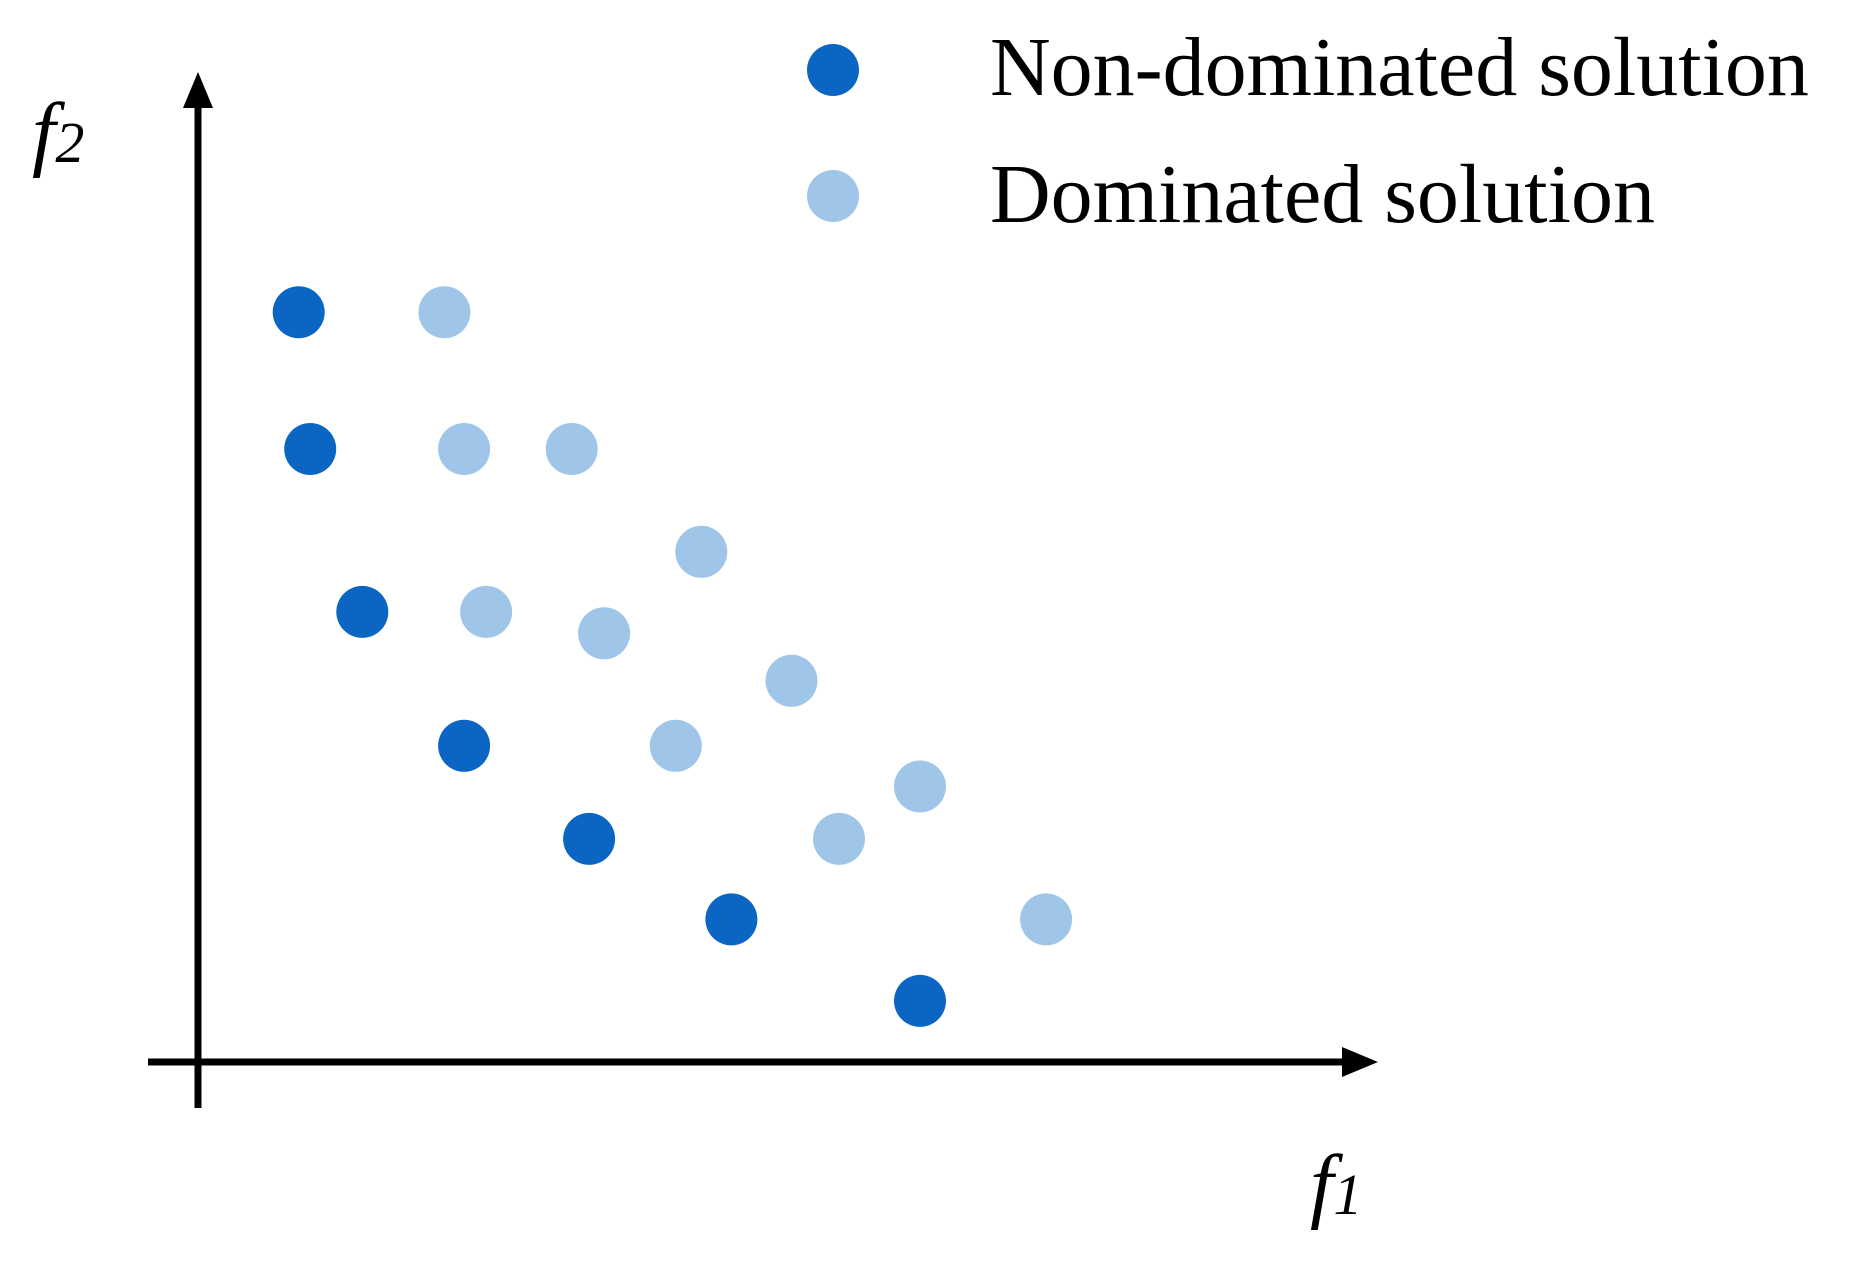 The image size is (1870, 1262). What do you see at coordinates (833, 70) in the screenshot?
I see `legend-marker-non-dominated` at bounding box center [833, 70].